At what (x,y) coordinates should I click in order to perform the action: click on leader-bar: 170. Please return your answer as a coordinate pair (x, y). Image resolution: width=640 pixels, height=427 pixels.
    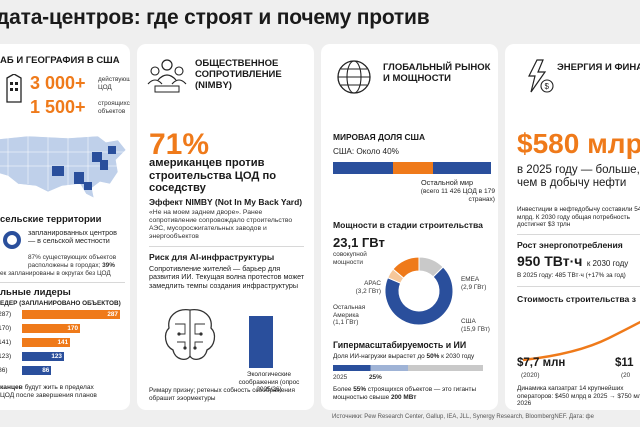
    Looking at the image, I should click on (51, 328).